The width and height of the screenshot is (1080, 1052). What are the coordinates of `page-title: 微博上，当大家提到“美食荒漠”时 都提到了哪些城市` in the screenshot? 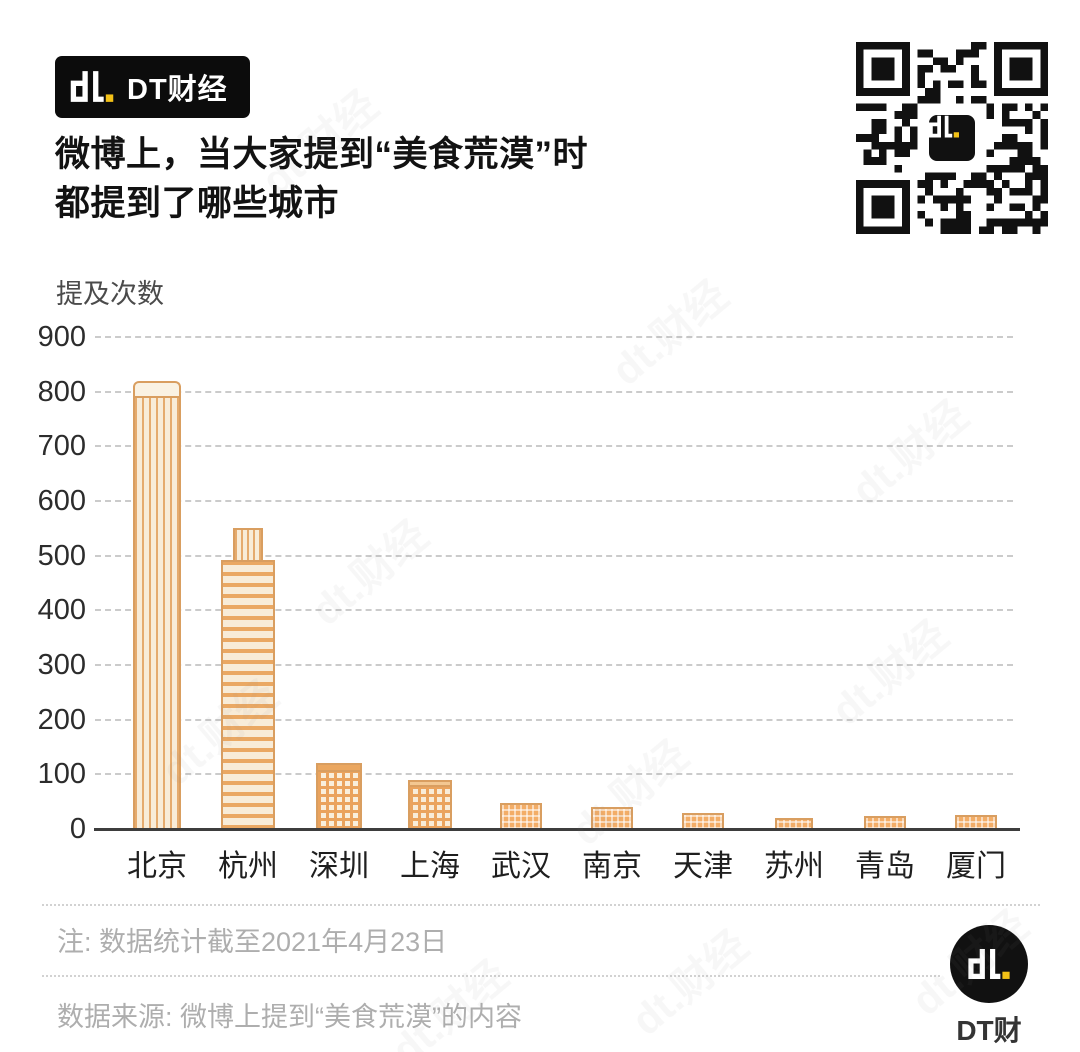 It's located at (321, 179).